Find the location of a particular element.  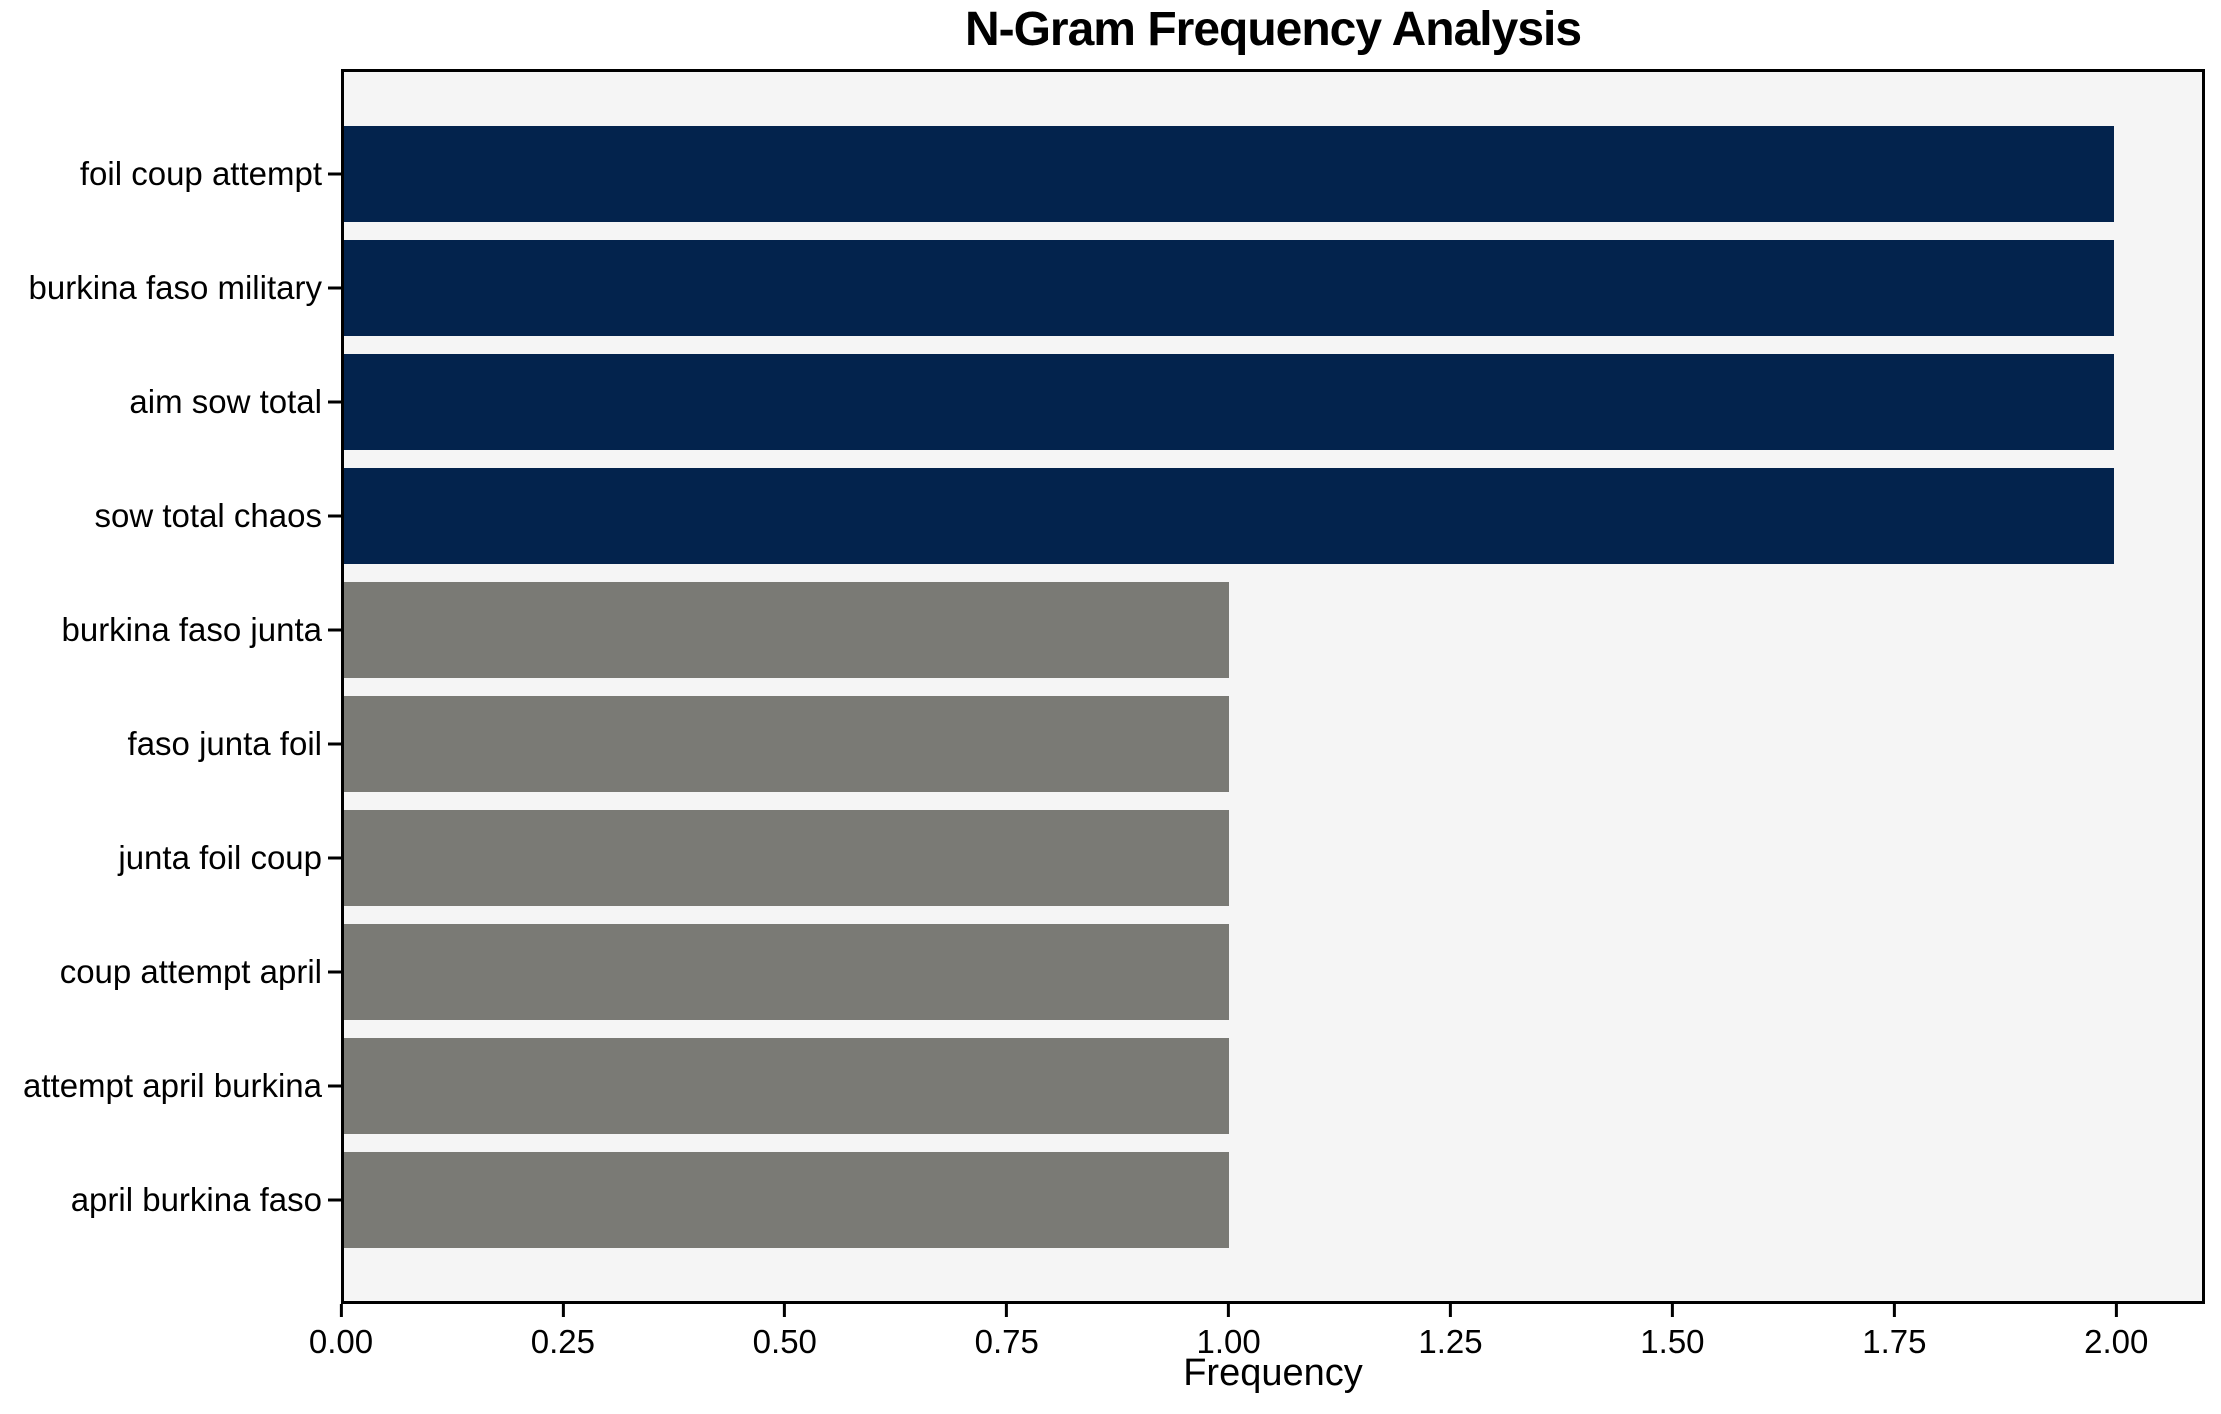

bar-row: april burkina faso is located at coordinates (1136, 1200).